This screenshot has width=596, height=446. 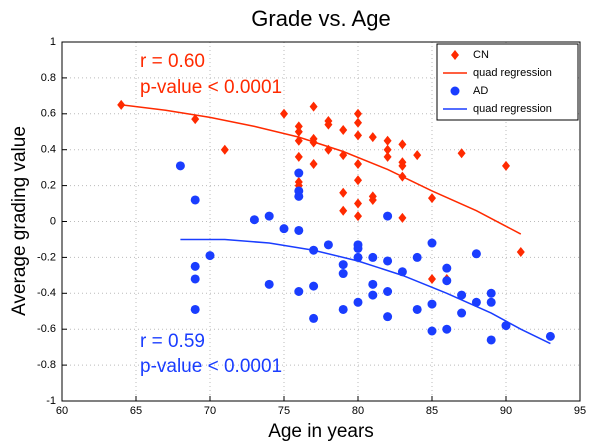 I want to click on y-axis-label: Average grading value, so click(x=19, y=221).